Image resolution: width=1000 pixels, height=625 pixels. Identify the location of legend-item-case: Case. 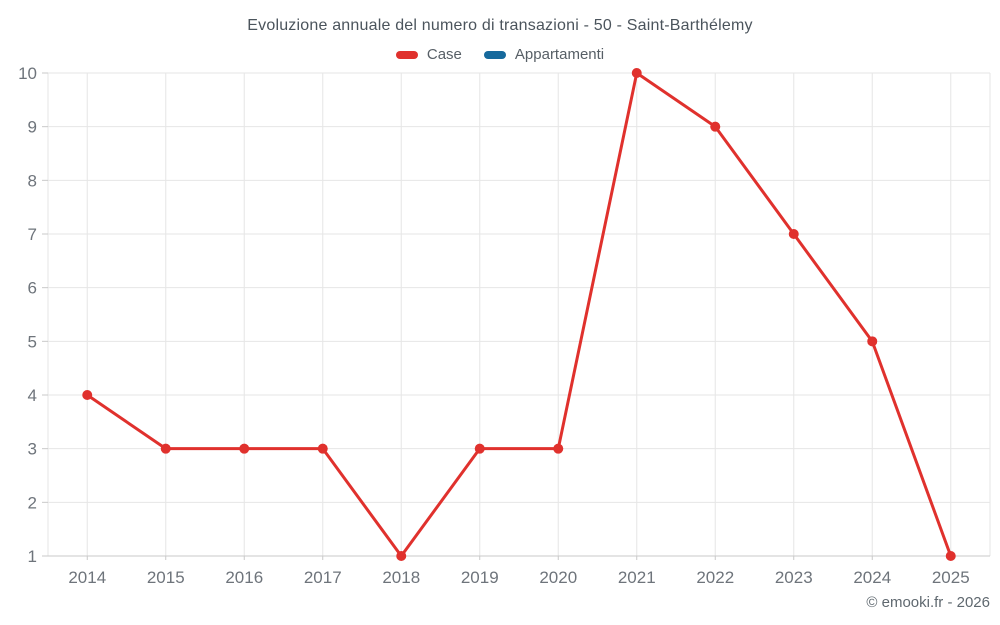
(428, 54).